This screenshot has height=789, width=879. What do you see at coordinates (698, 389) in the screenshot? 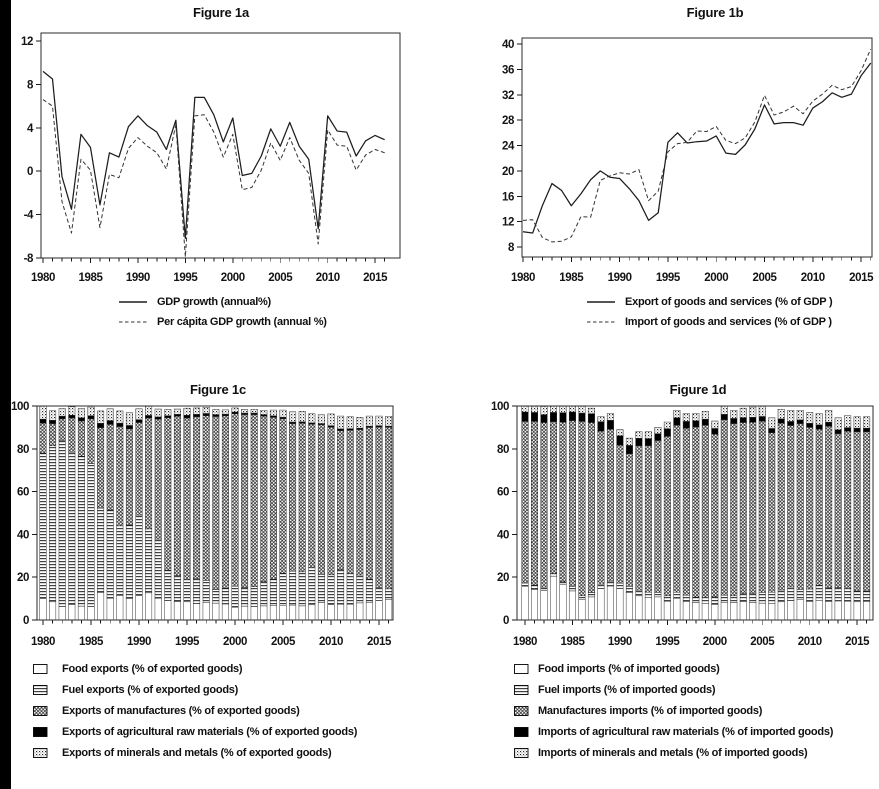
I see `figure-1d-title: Figure 1d` at bounding box center [698, 389].